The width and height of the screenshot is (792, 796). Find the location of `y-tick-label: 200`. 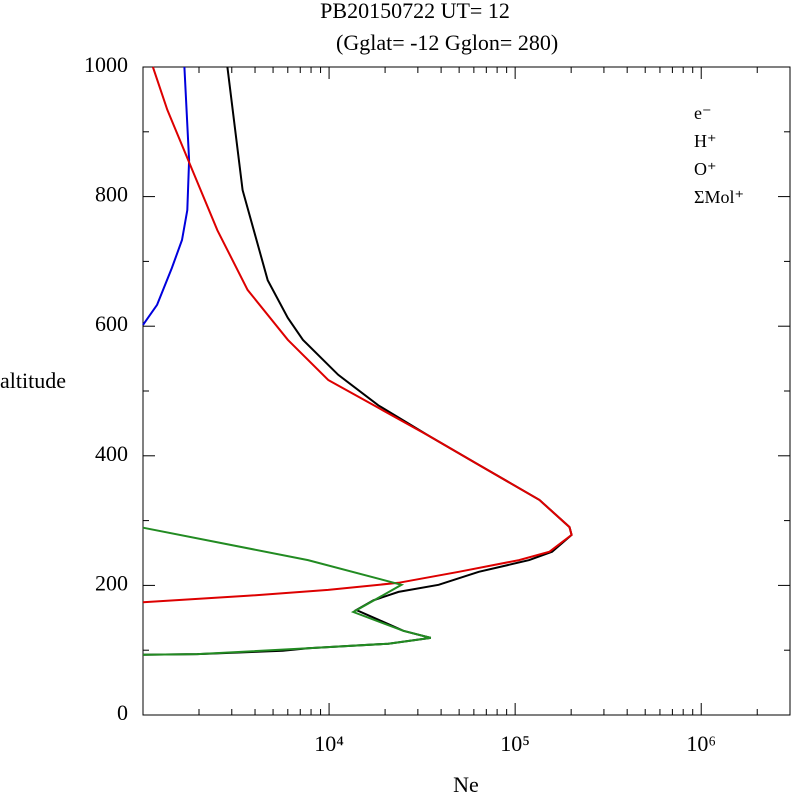

y-tick-label: 200 is located at coordinates (111, 582).